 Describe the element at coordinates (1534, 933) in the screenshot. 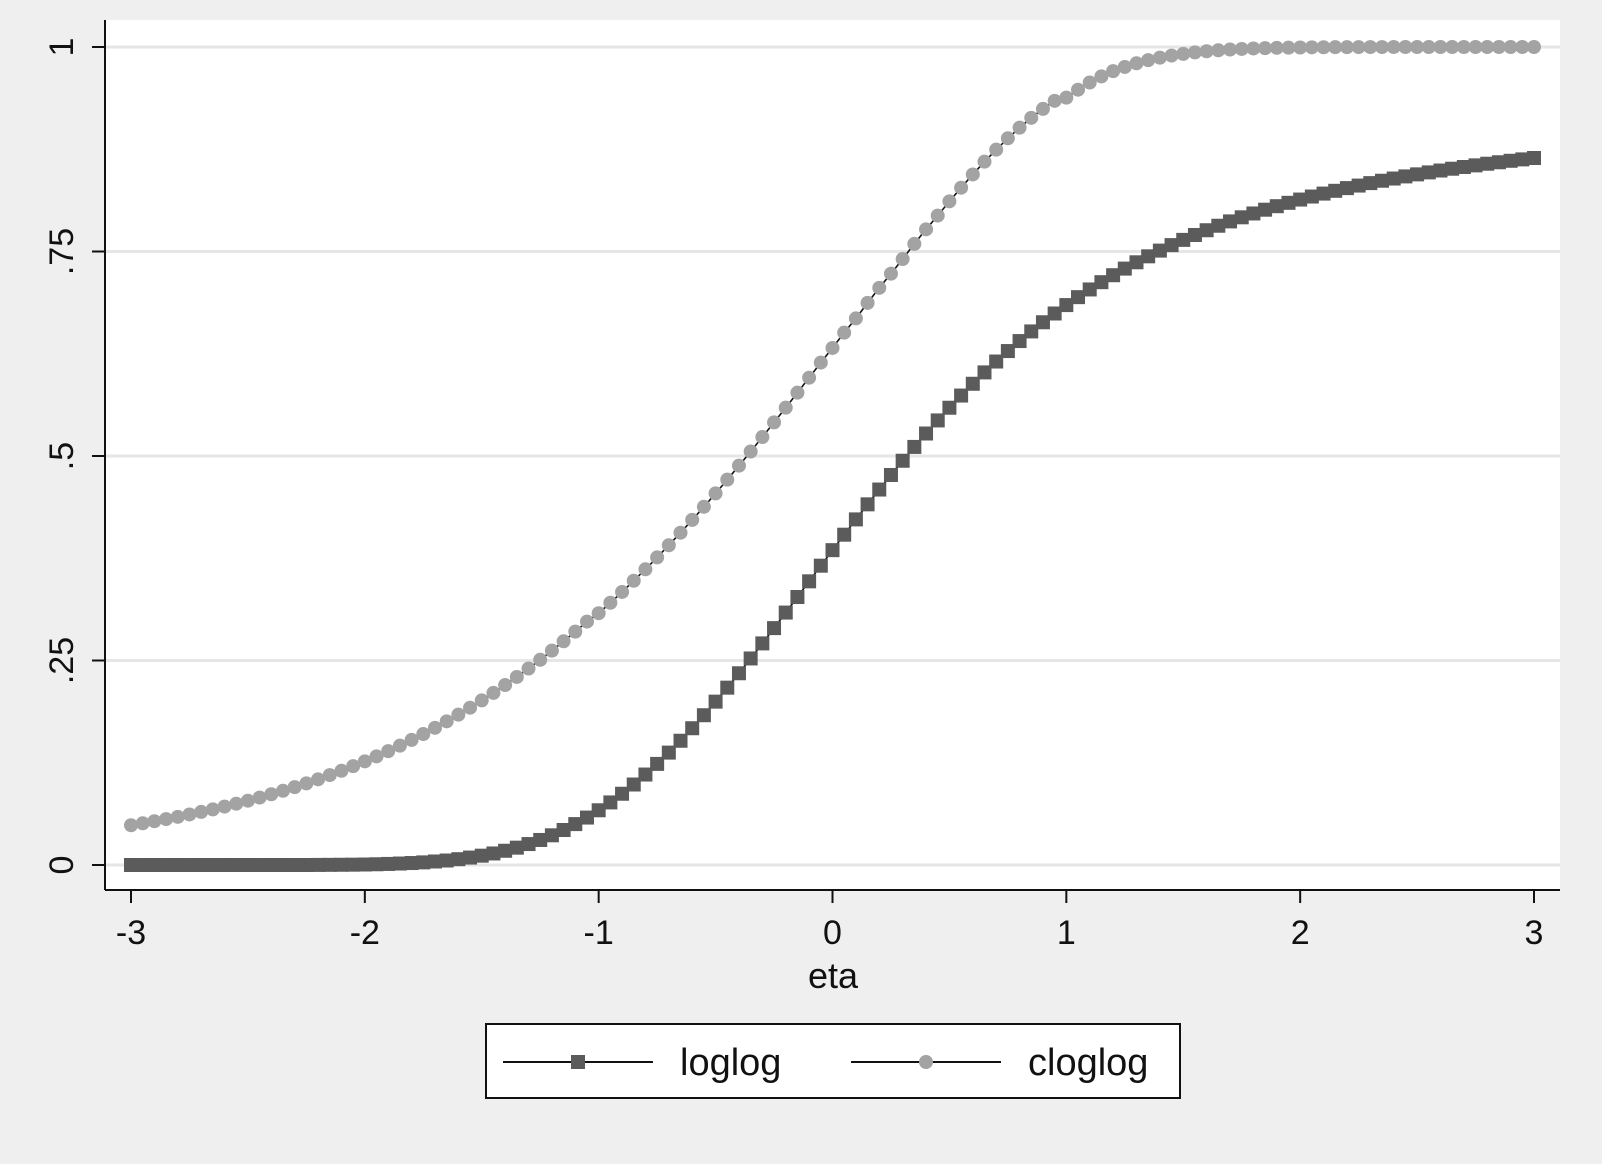

I see `x-tick-label-6: 3` at that location.